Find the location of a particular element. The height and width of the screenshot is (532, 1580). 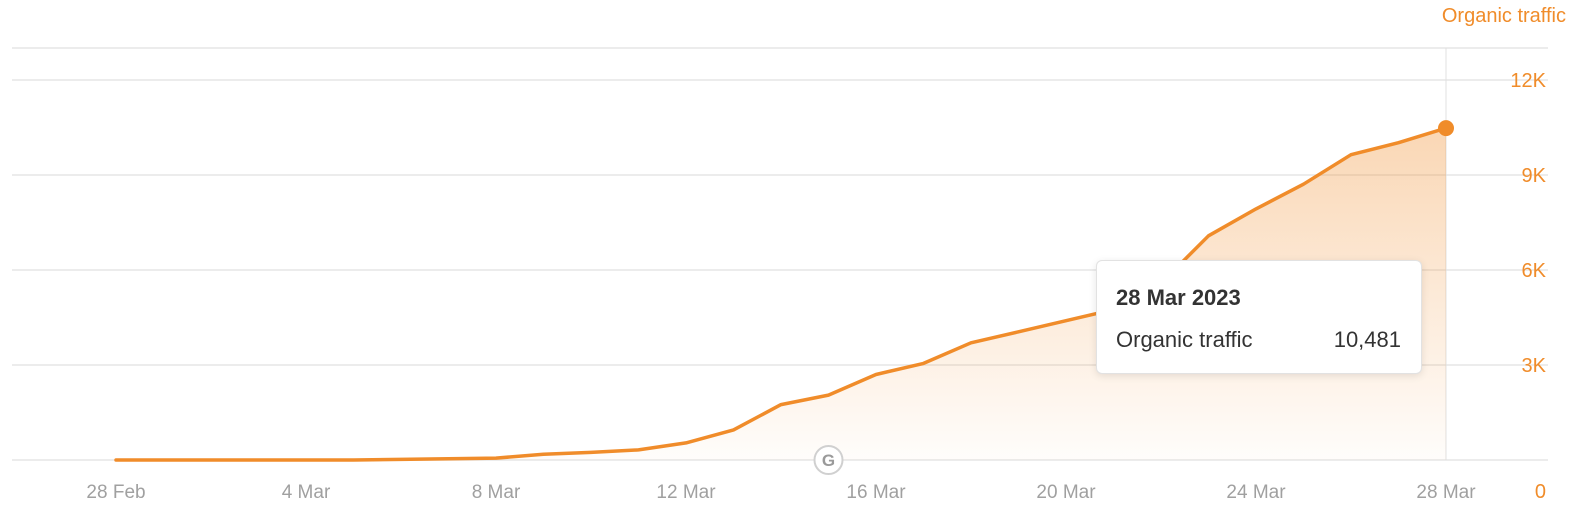

google-update-marker: G is located at coordinates (828, 460).